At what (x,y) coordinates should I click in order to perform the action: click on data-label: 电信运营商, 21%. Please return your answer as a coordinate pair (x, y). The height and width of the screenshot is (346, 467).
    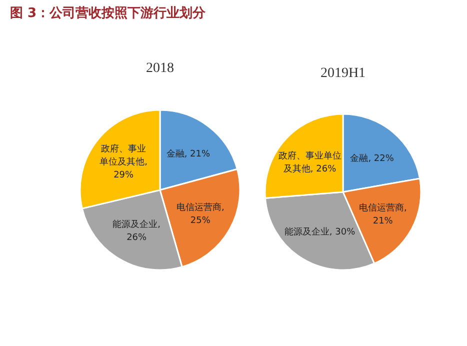
    Looking at the image, I should click on (382, 214).